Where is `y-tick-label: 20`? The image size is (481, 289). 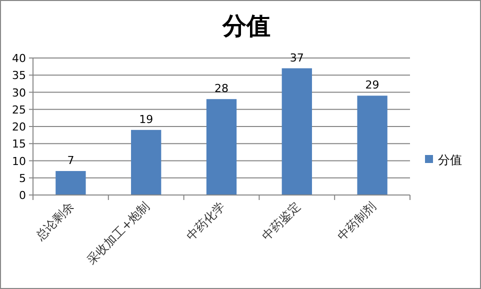 y-tick-label: 20 is located at coordinates (19, 127).